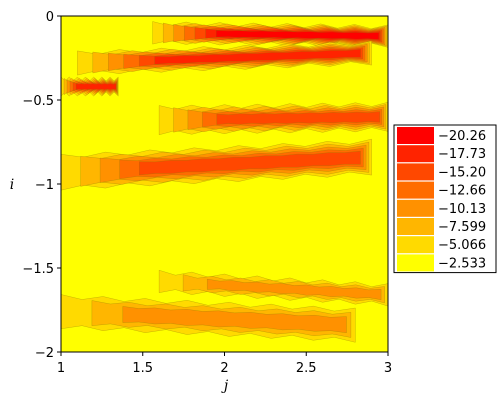 This screenshot has width=500, height=400. I want to click on legend-label: −15.20, so click(462, 172).